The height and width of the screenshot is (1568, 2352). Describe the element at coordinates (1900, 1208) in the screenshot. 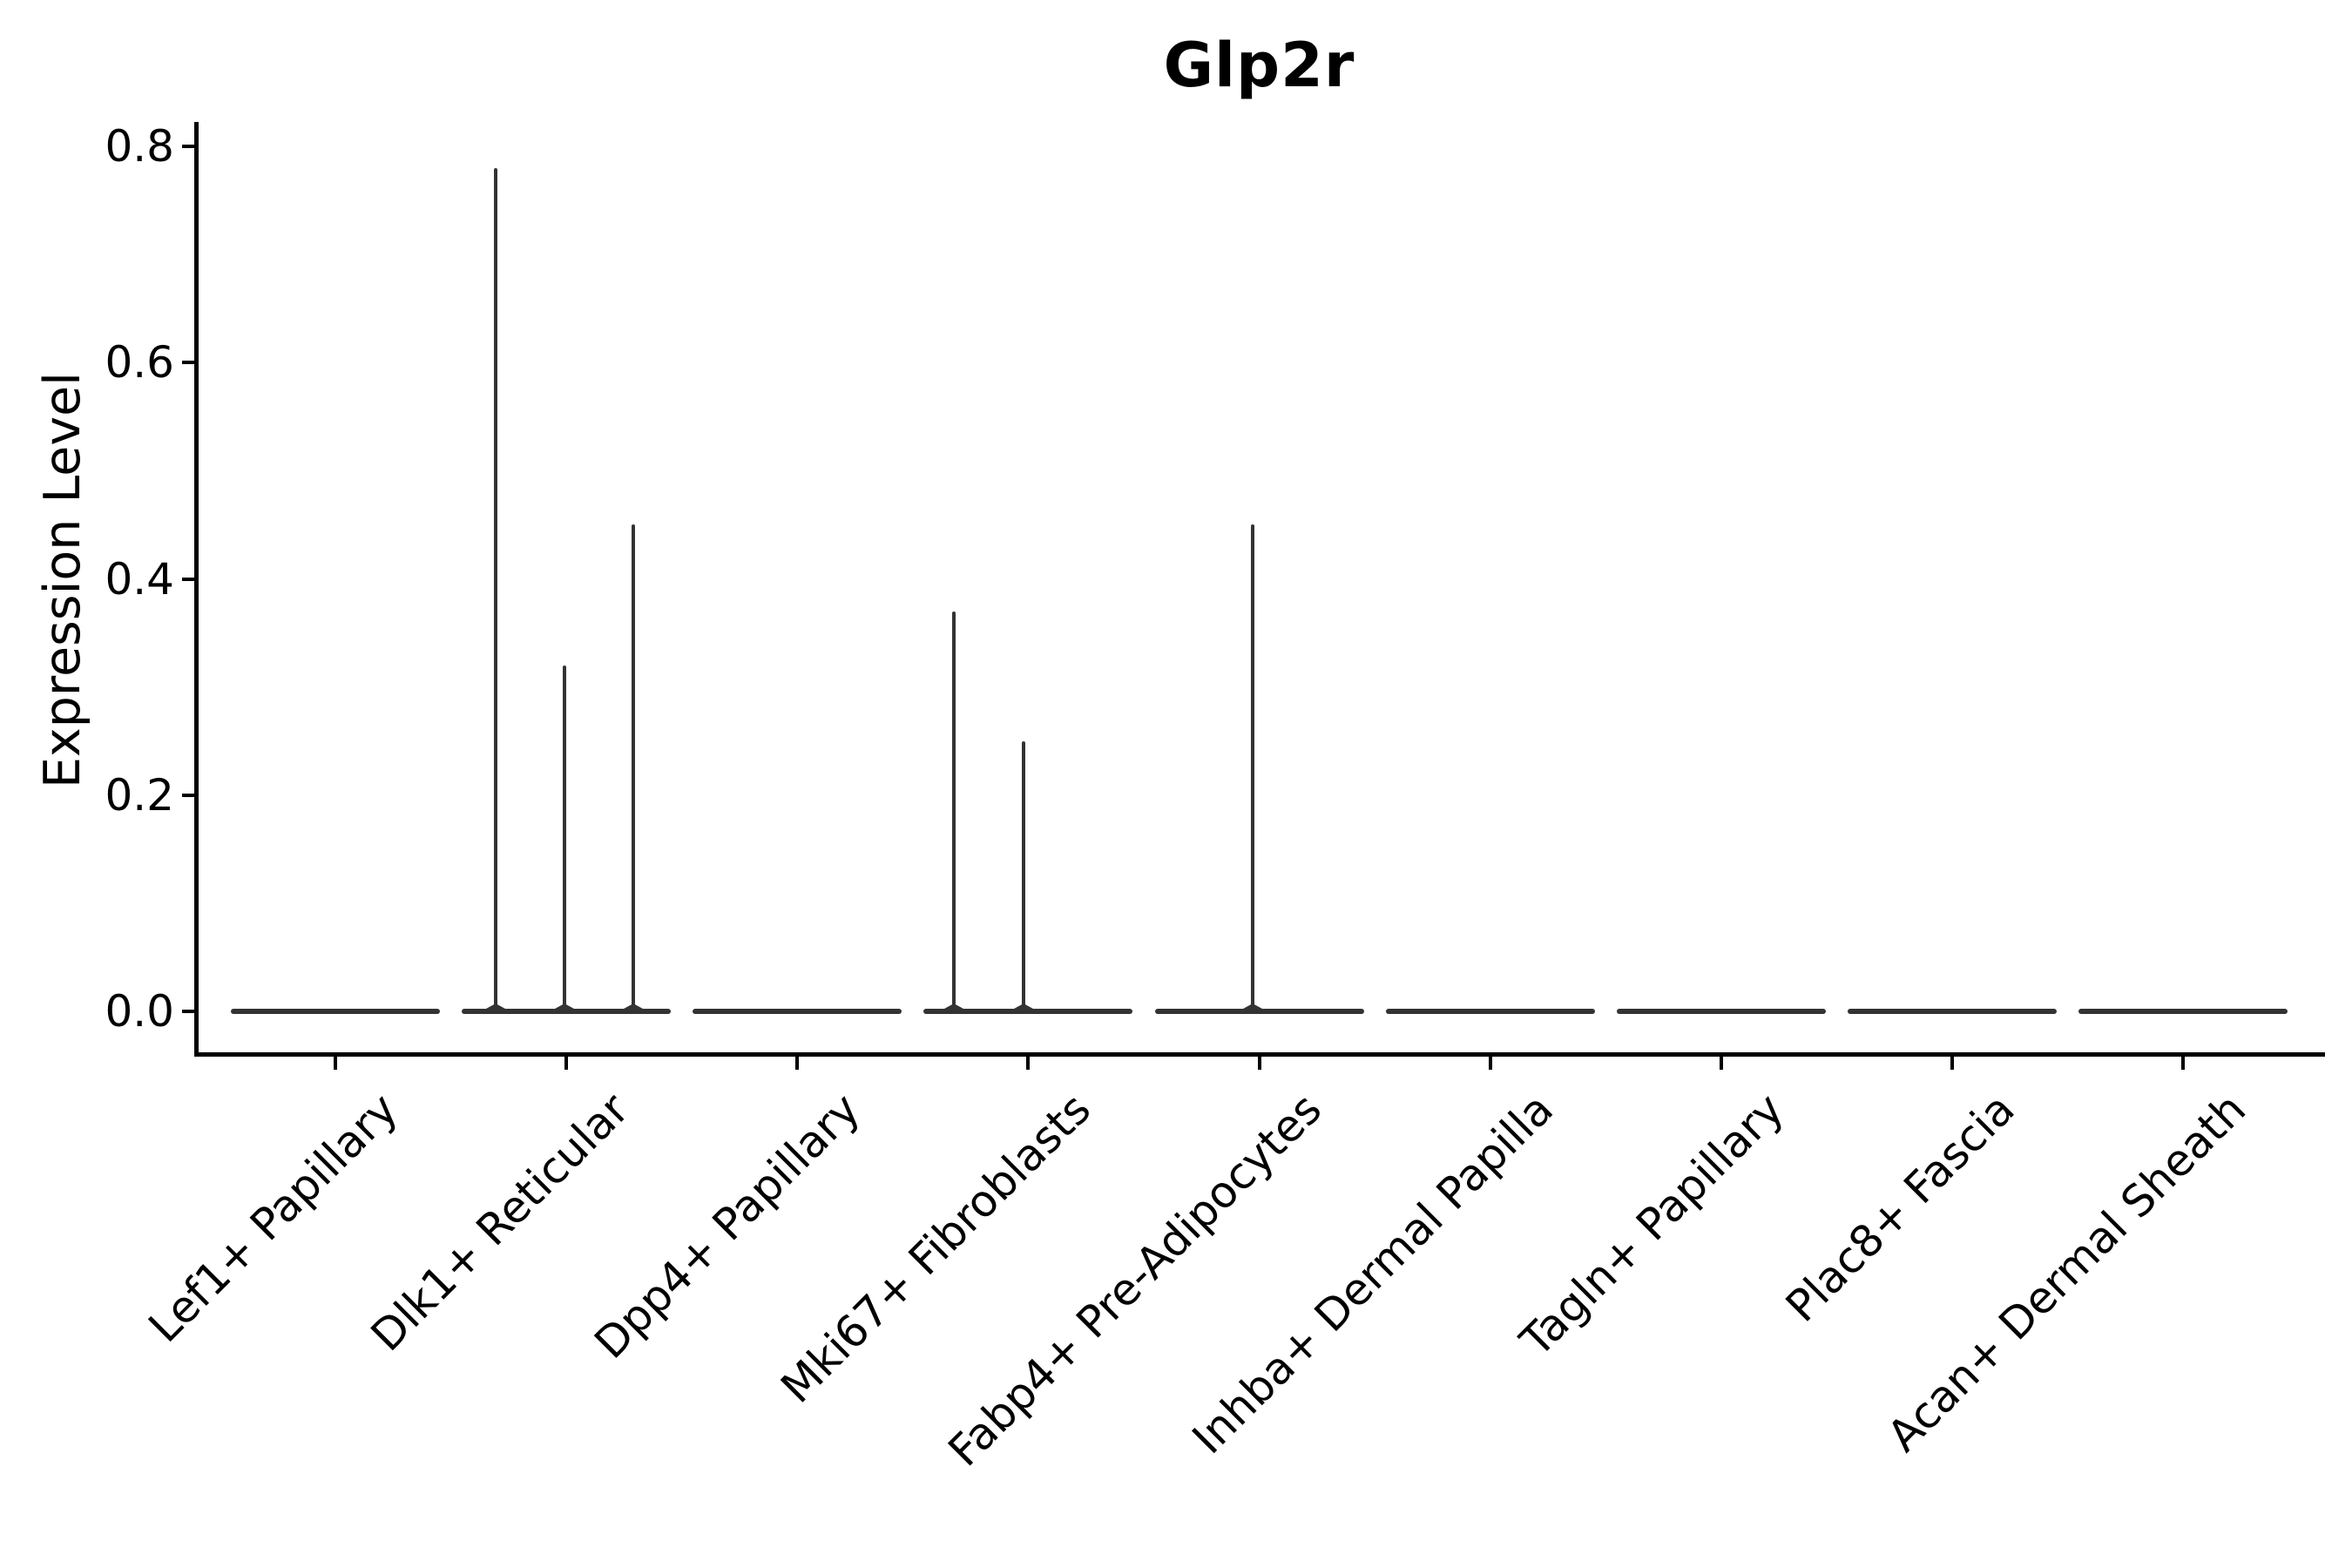

I see `x-tick-label: Plac8+ Fascia` at that location.